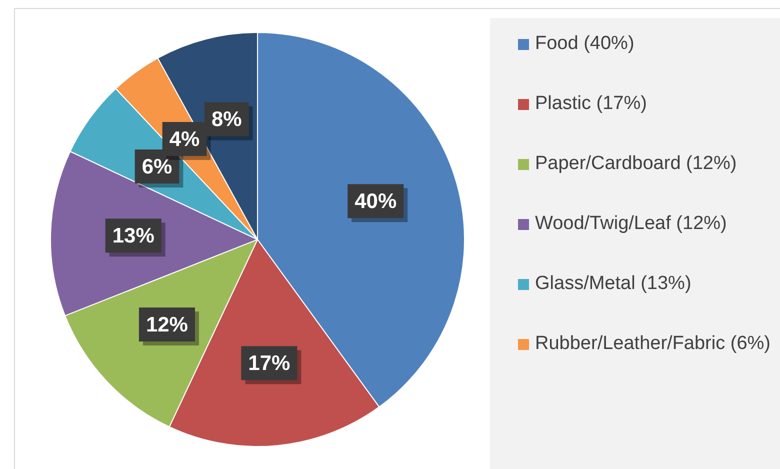  What do you see at coordinates (157, 166) in the screenshot?
I see `data-label: 6%` at bounding box center [157, 166].